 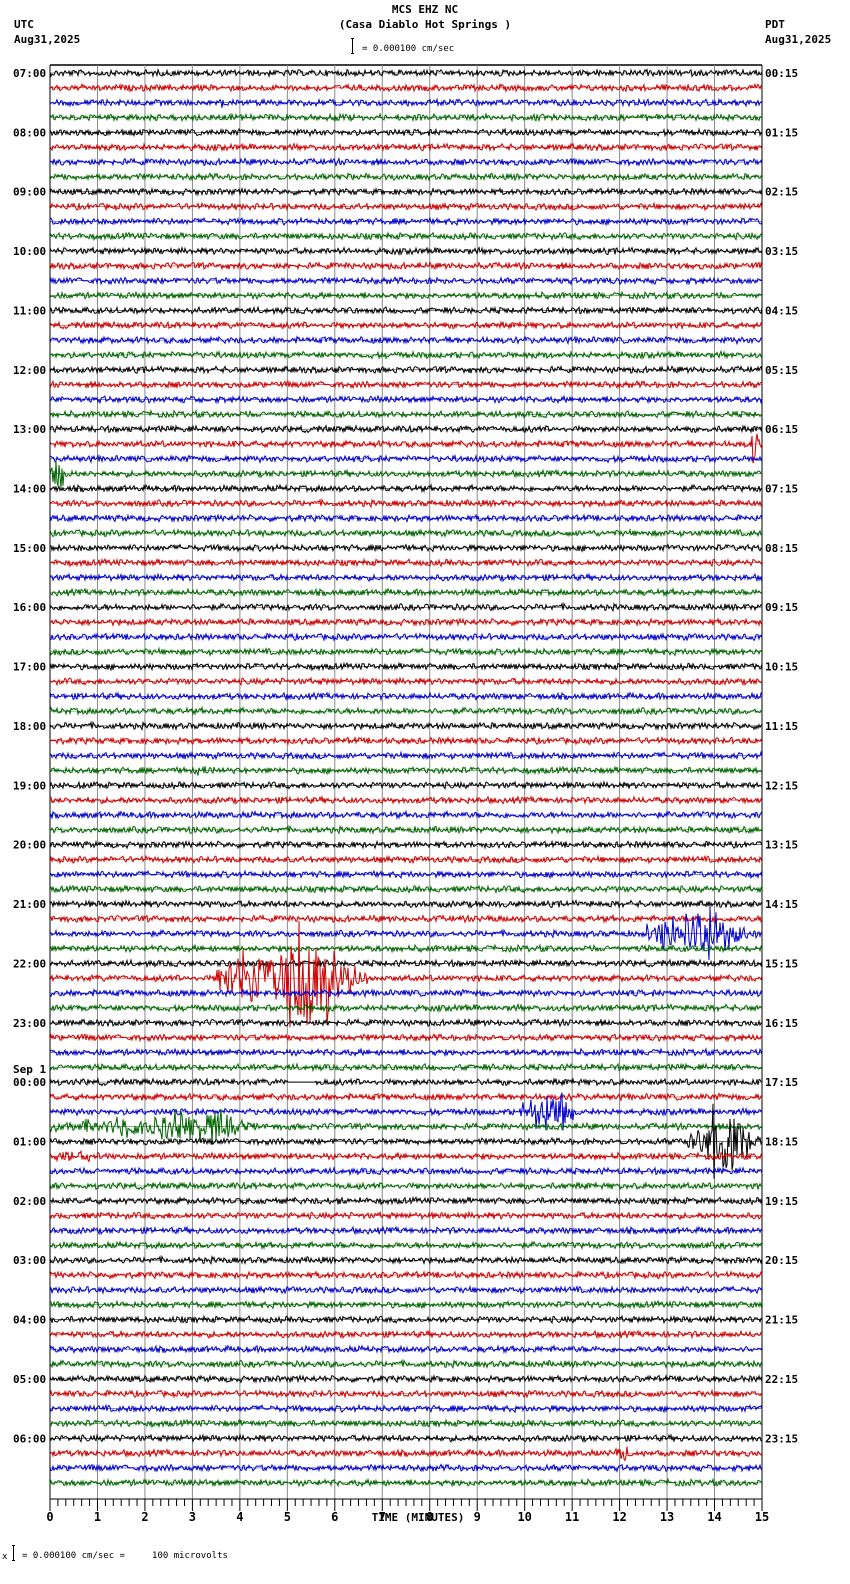 What do you see at coordinates (781, 1082) in the screenshot?
I see `right-hour-label: 17:15` at bounding box center [781, 1082].